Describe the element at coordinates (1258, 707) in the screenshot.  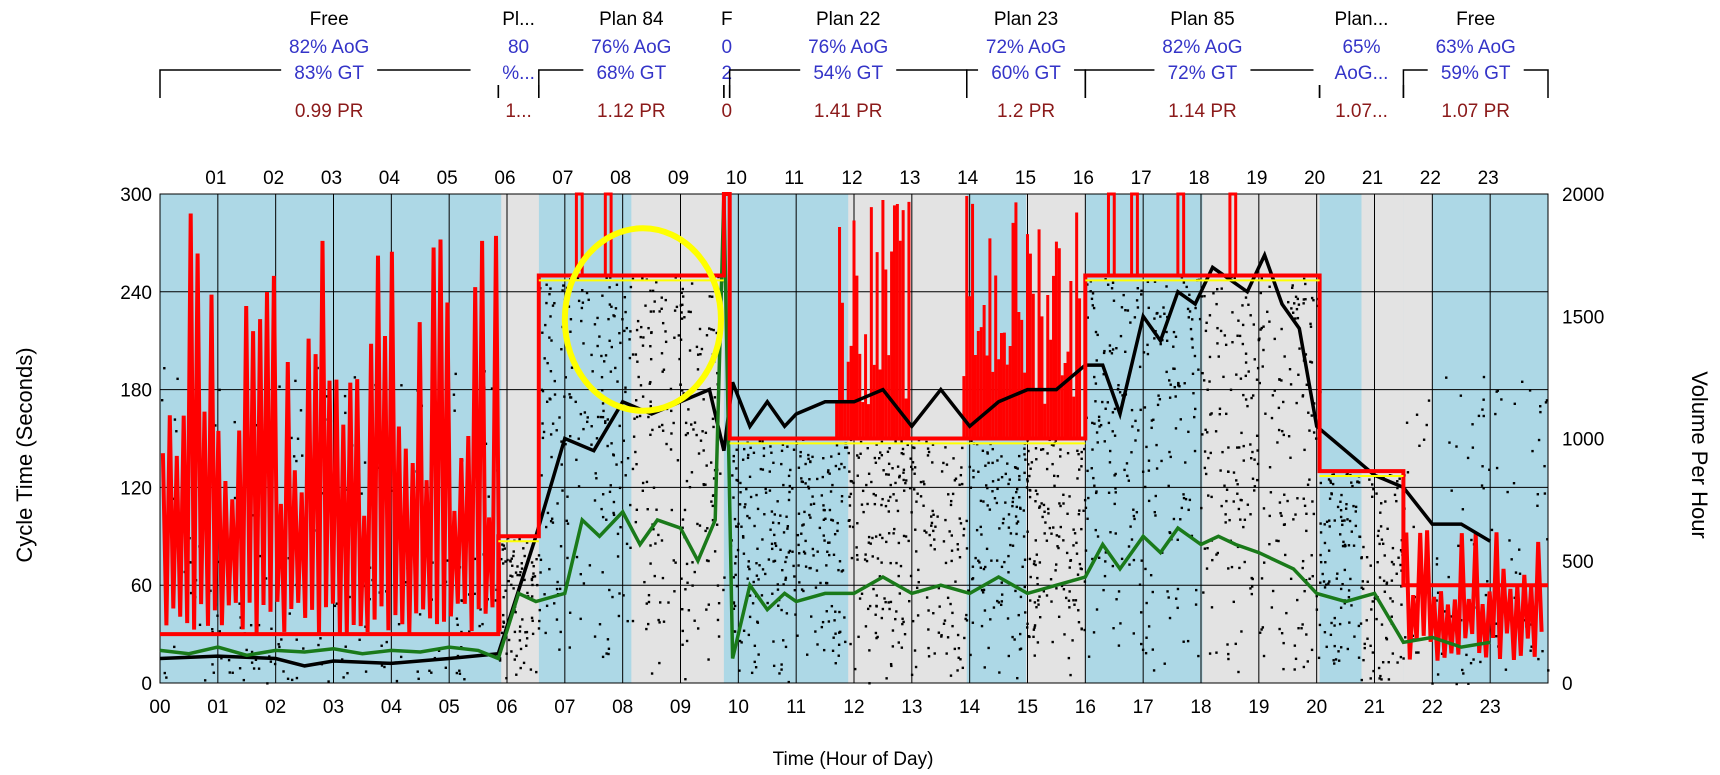
I see `x-tick-label-bottom: 19` at that location.